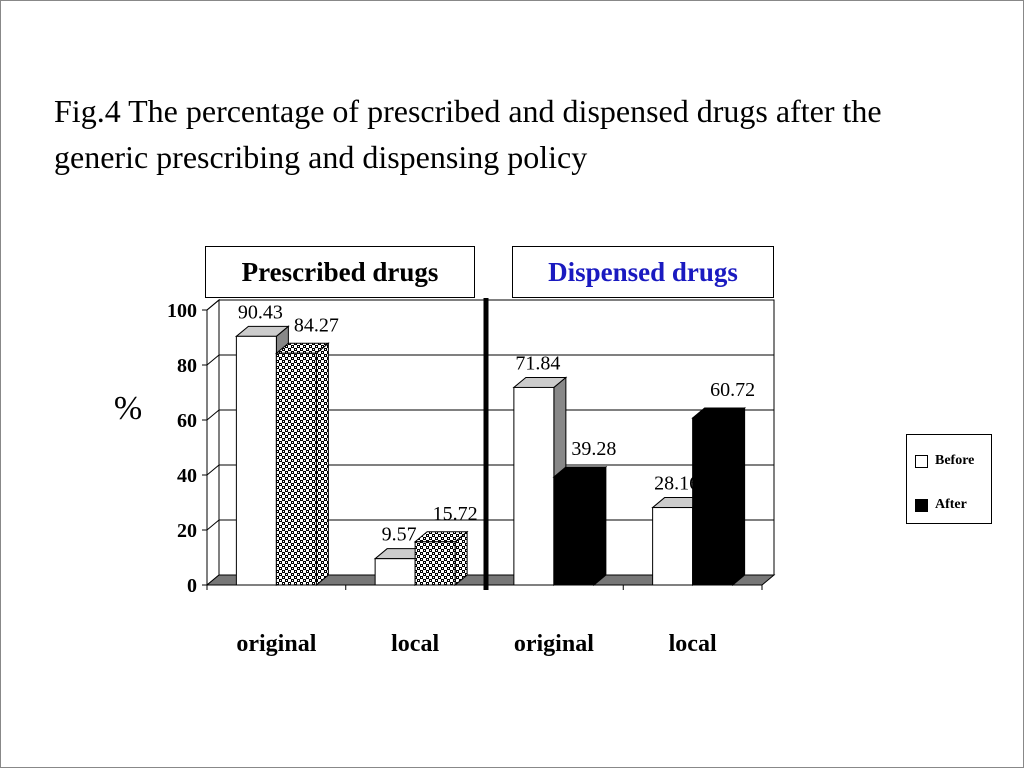 This screenshot has width=1024, height=768. I want to click on data-label: 15.72, so click(455, 514).